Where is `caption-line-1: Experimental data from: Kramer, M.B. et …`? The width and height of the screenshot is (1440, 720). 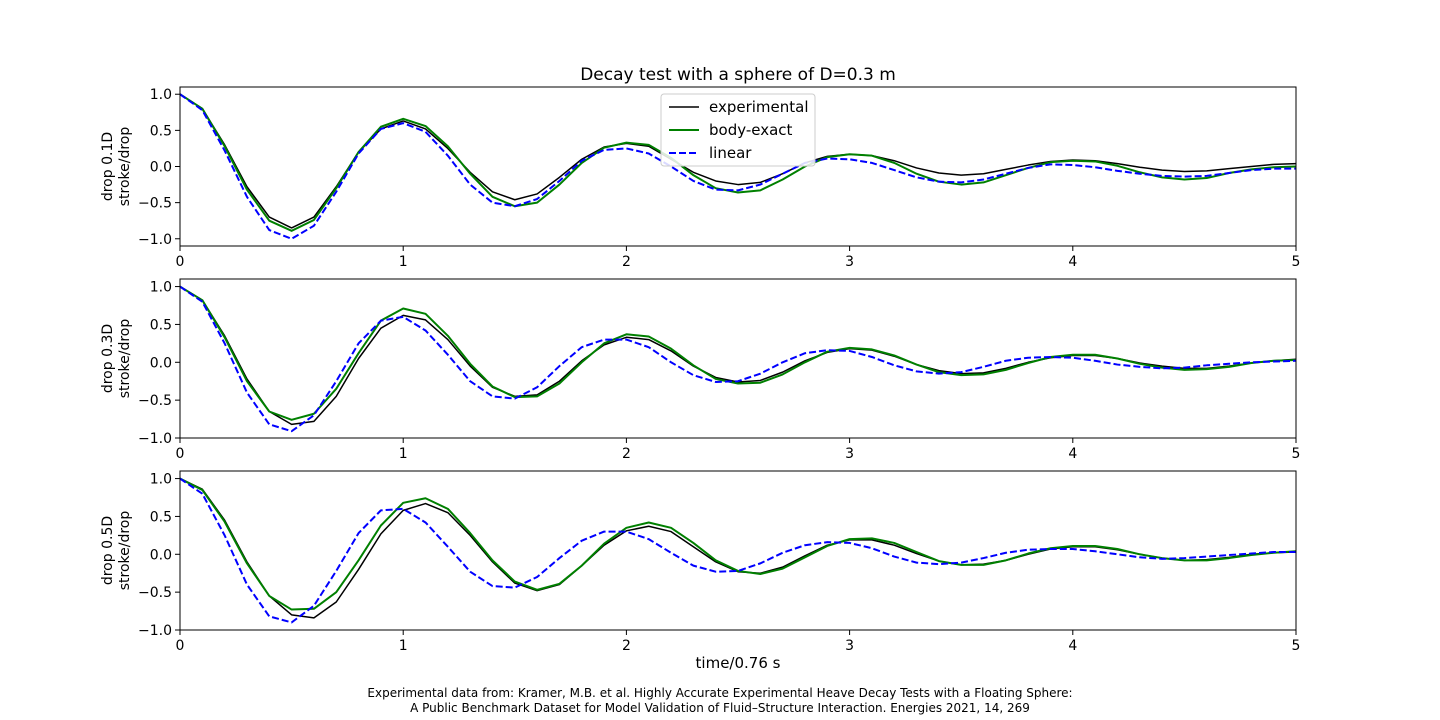 caption-line-1: Experimental data from: Kramer, M.B. et … is located at coordinates (720, 693).